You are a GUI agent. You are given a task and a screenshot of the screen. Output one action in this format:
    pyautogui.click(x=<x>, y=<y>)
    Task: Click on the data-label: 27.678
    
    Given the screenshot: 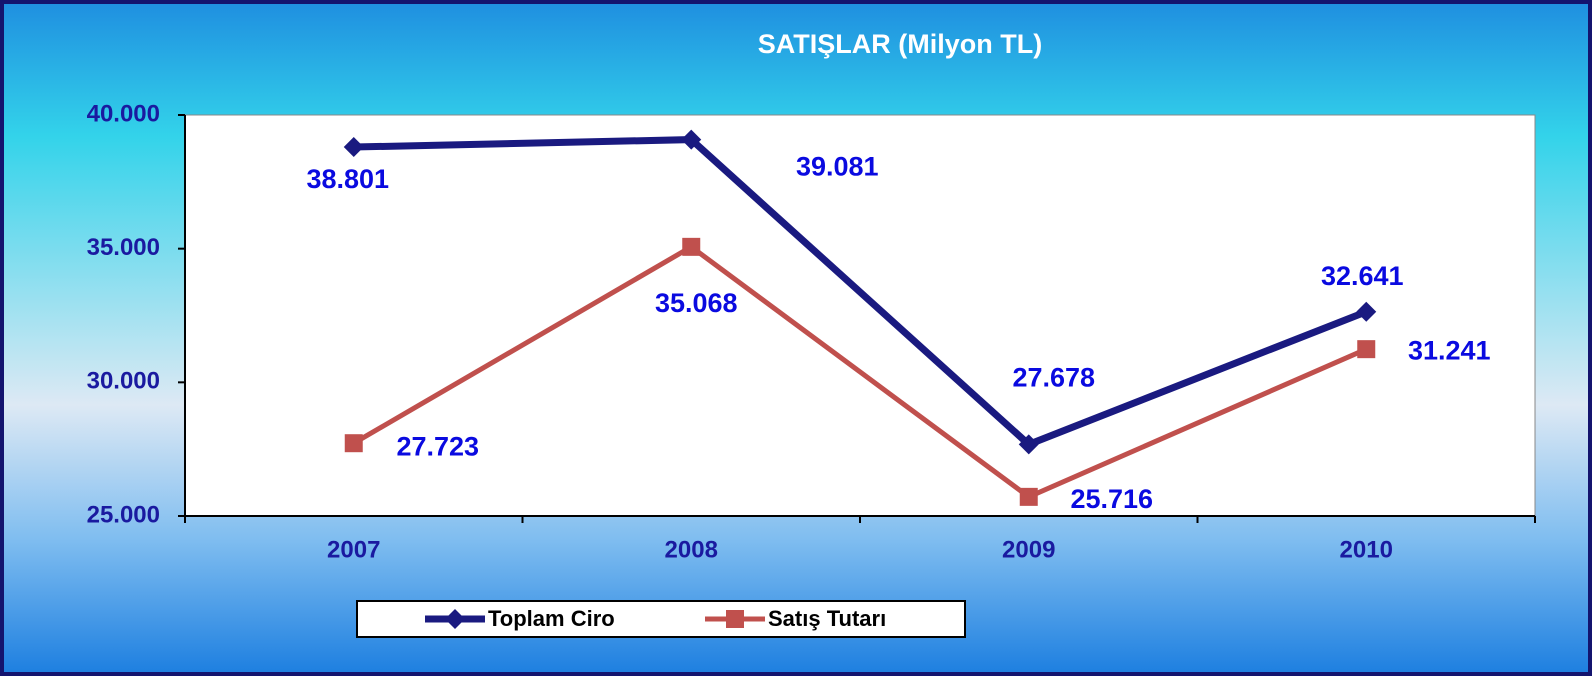 What is the action you would take?
    pyautogui.click(x=1053, y=378)
    